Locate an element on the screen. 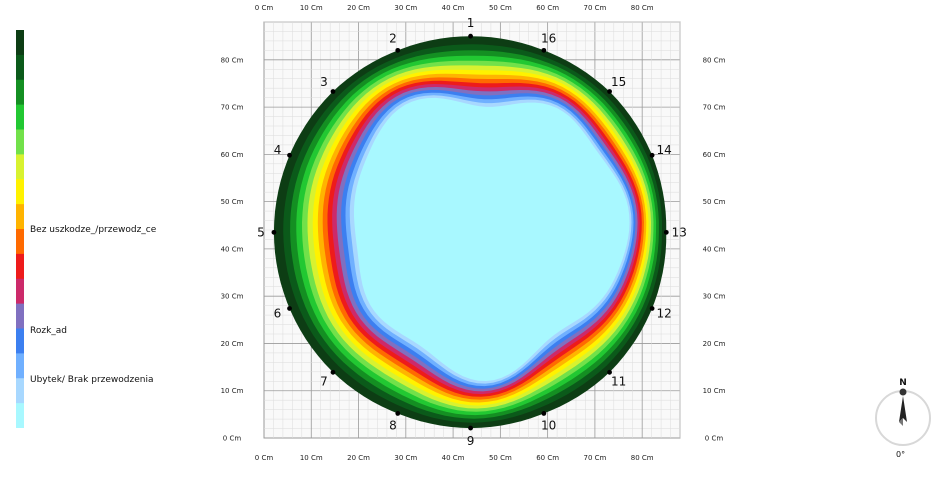  y-tick-label-left: 20 Cm is located at coordinates (232, 344).